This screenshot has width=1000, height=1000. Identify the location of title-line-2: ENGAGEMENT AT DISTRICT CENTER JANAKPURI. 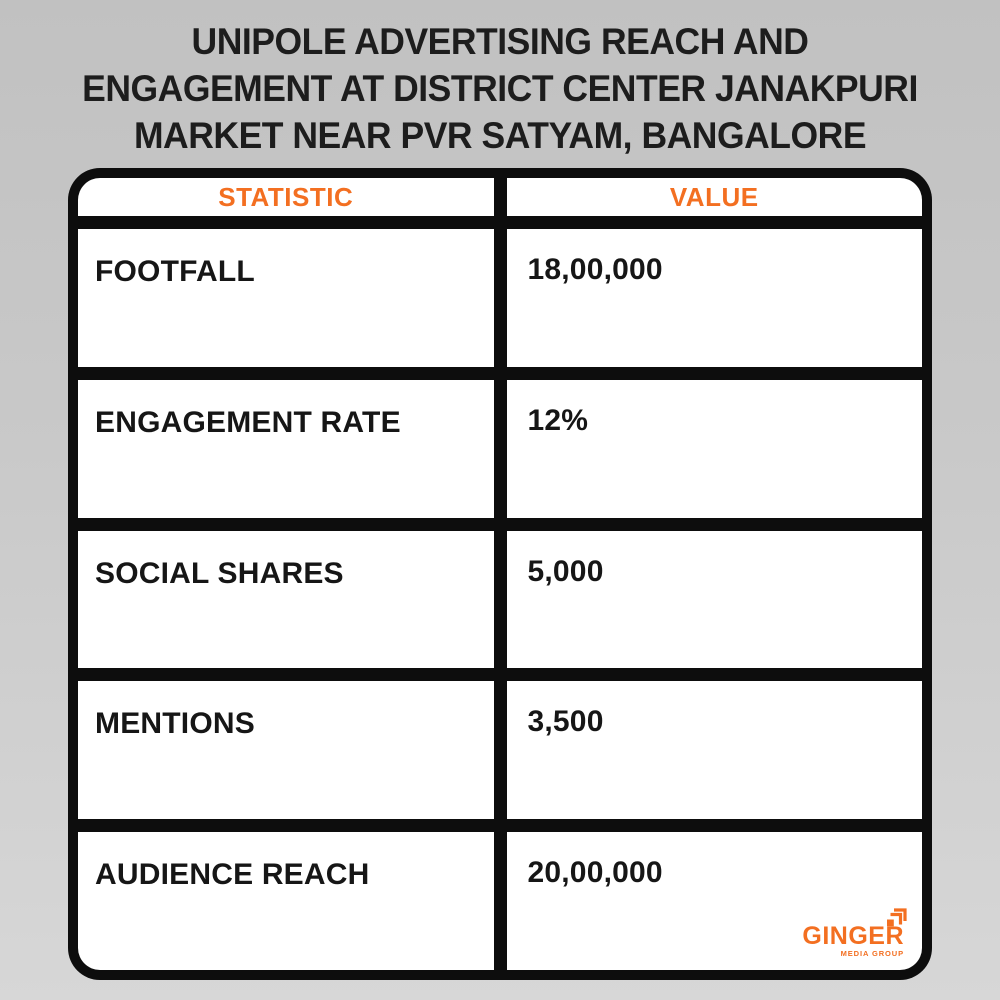
(500, 88).